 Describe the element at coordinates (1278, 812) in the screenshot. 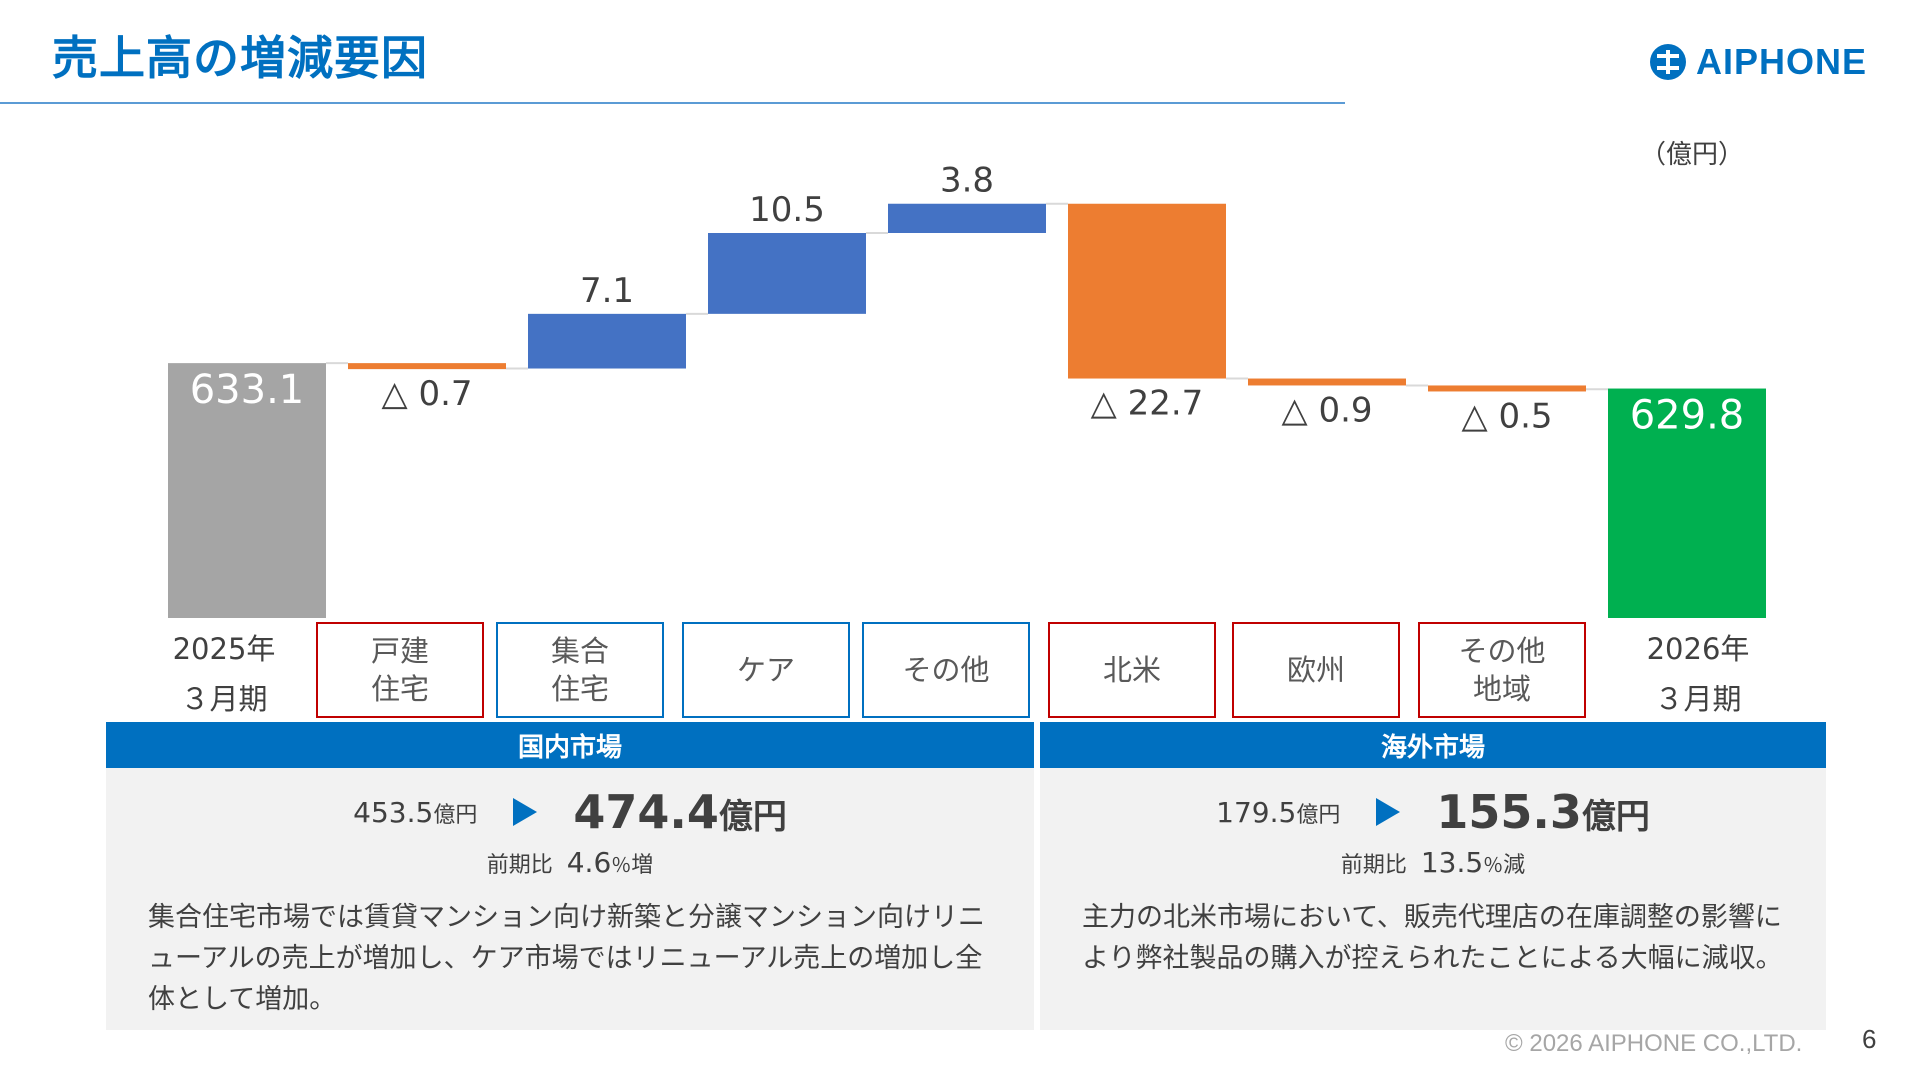

I see `overseas-prev-figure: 179.5億円` at that location.